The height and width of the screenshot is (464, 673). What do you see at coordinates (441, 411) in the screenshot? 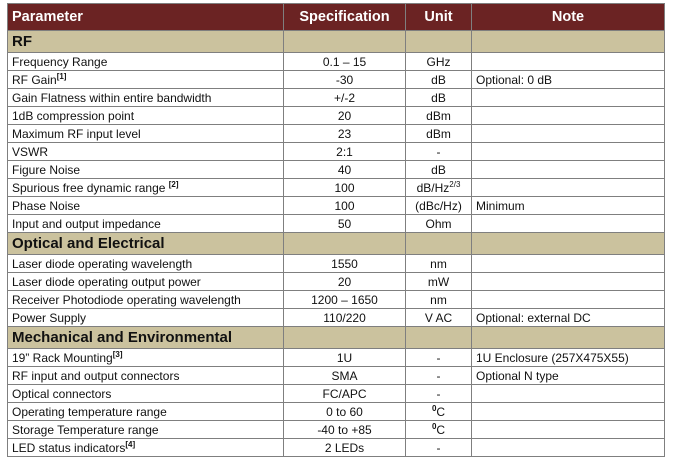
I see `unit-text: C` at bounding box center [441, 411].